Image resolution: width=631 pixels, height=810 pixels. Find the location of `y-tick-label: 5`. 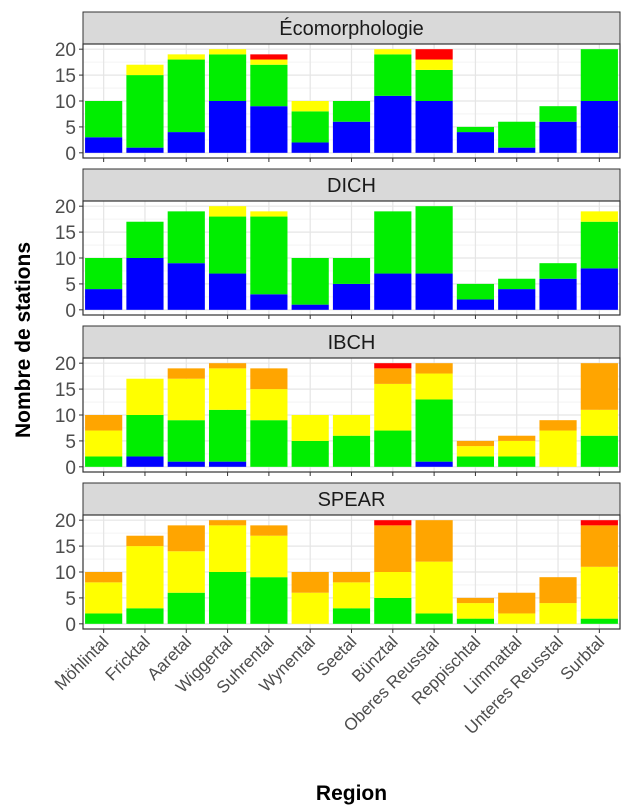

y-tick-label: 5 is located at coordinates (70, 285).